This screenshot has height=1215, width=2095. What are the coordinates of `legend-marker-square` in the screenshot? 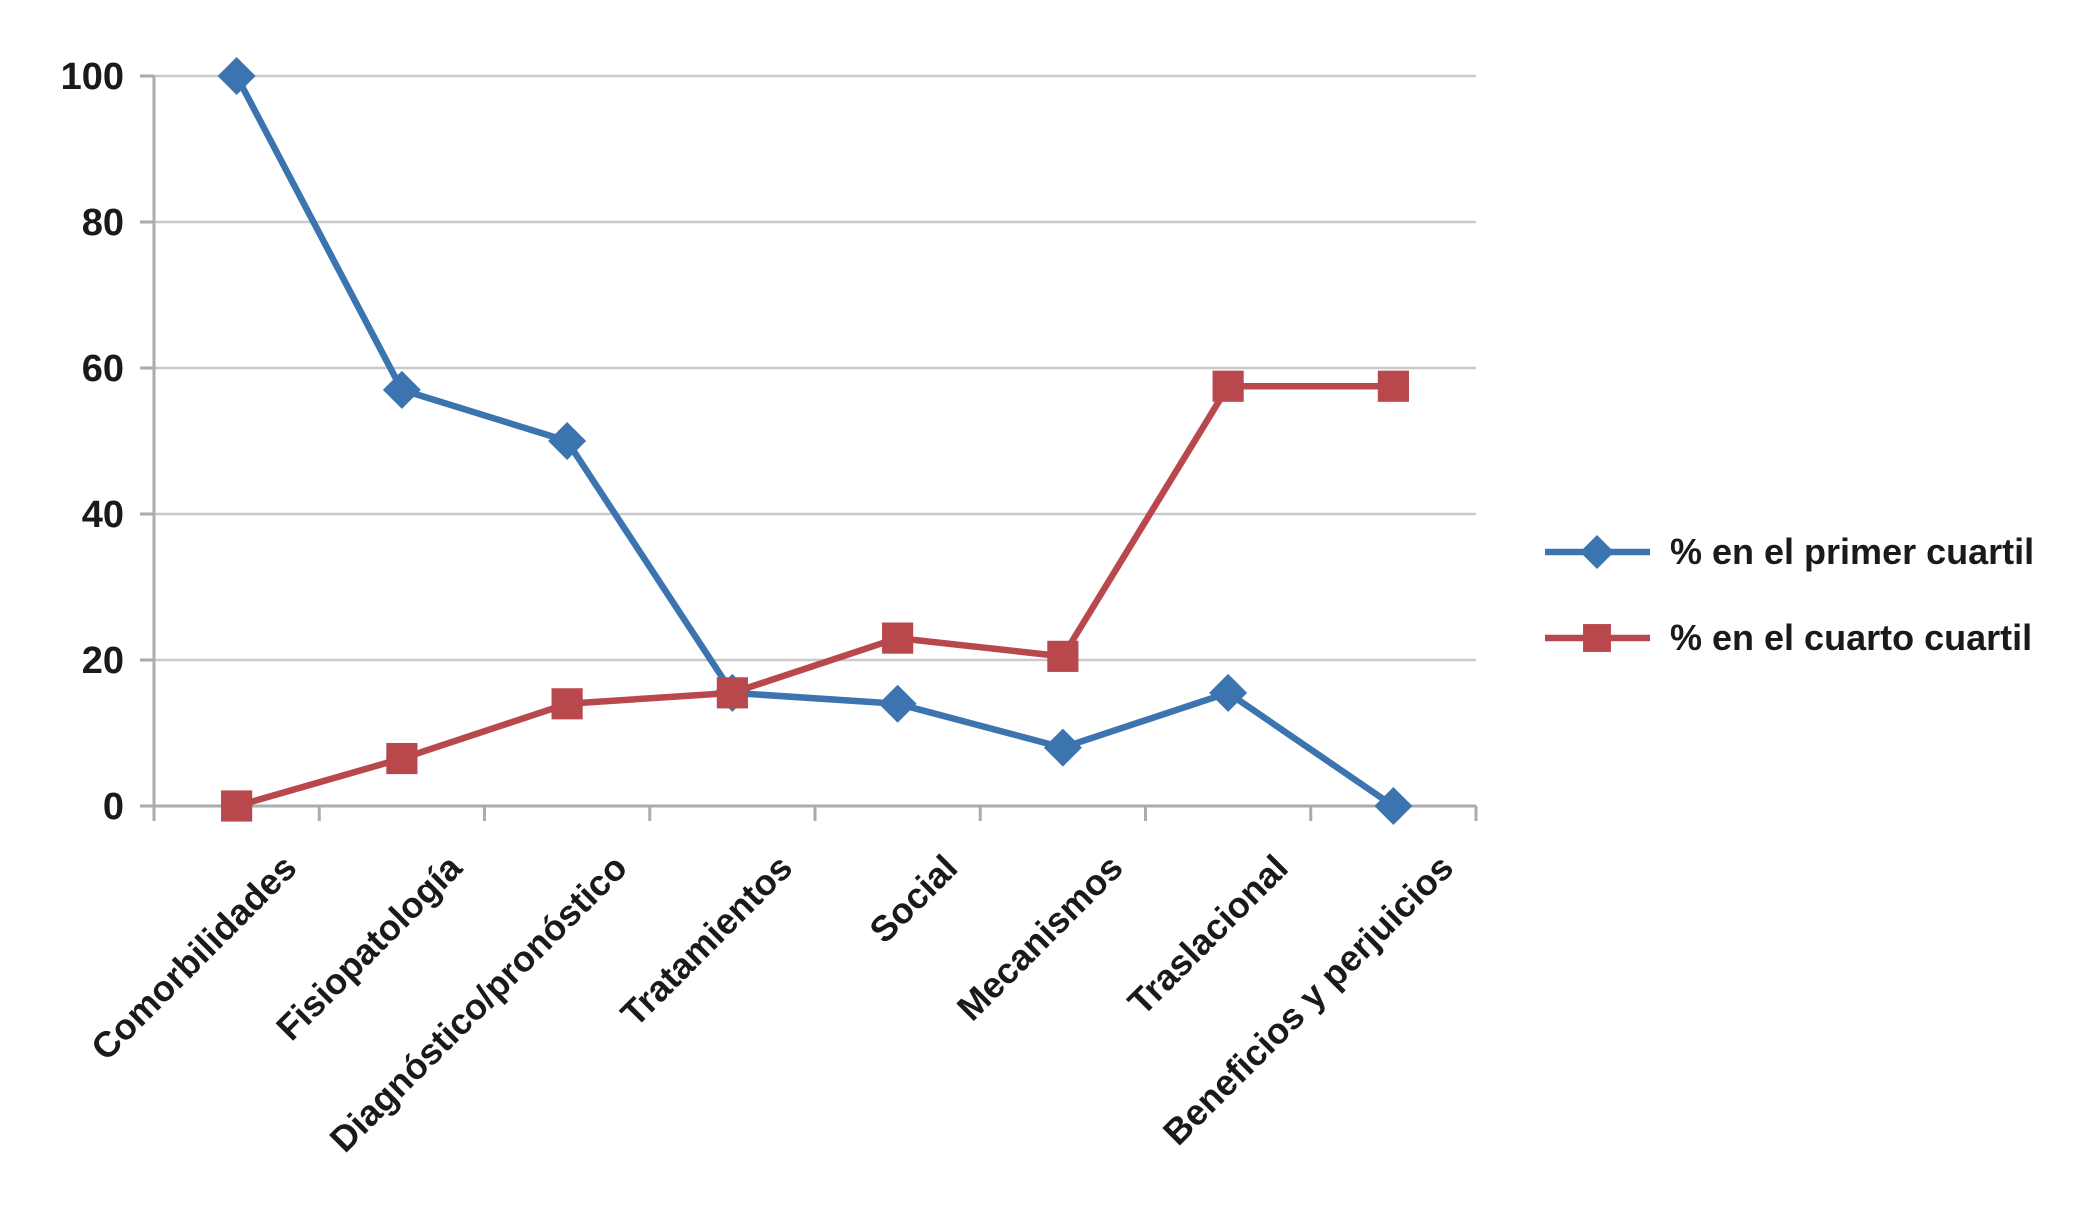 It's located at (1597, 638).